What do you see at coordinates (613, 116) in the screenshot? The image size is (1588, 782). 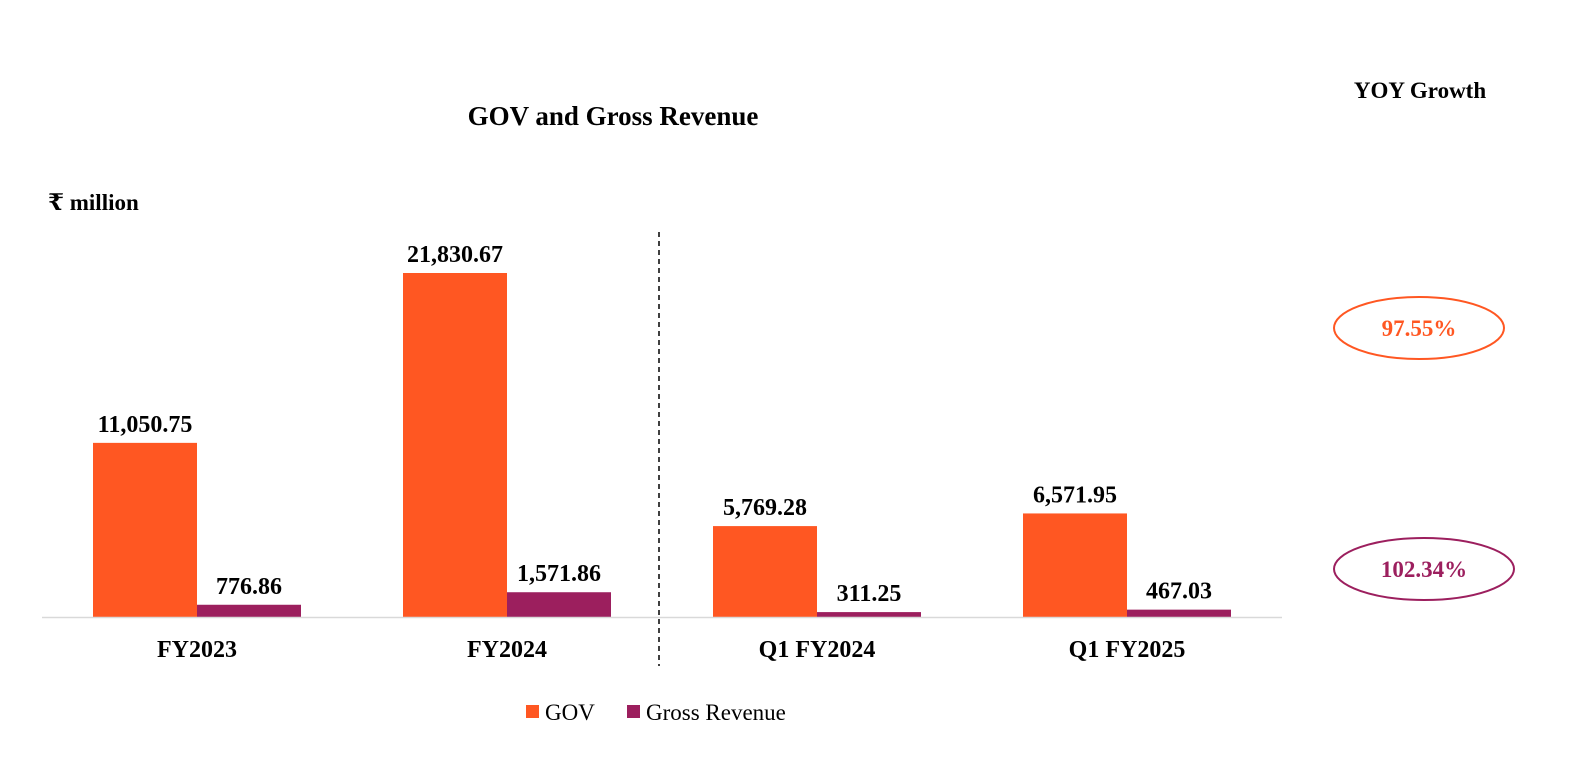 I see `chart-title: GOV and Gross Revenue` at bounding box center [613, 116].